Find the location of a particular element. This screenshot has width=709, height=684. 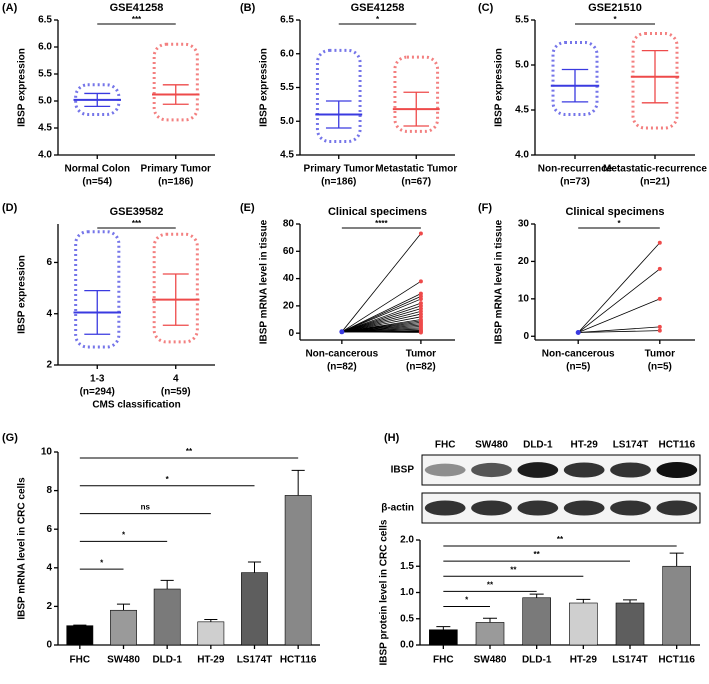

x-axis-title: CMS classification is located at coordinates (136, 405).